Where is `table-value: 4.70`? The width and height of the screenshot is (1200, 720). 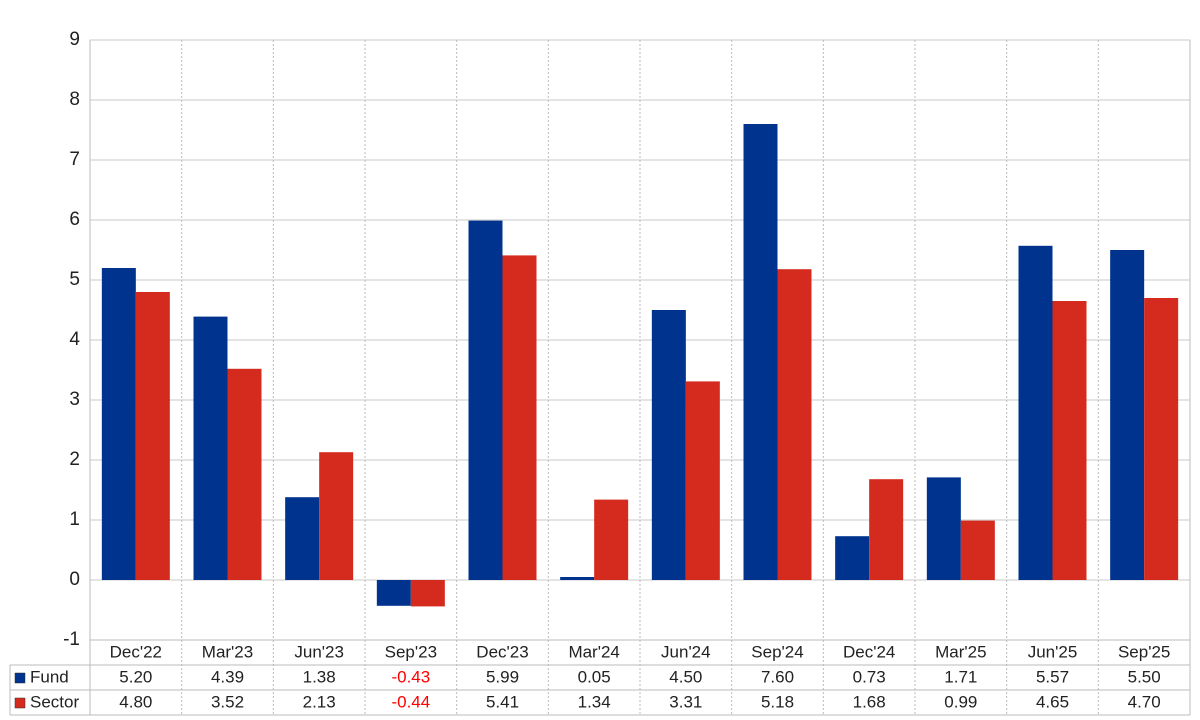
table-value: 4.70 is located at coordinates (1144, 701).